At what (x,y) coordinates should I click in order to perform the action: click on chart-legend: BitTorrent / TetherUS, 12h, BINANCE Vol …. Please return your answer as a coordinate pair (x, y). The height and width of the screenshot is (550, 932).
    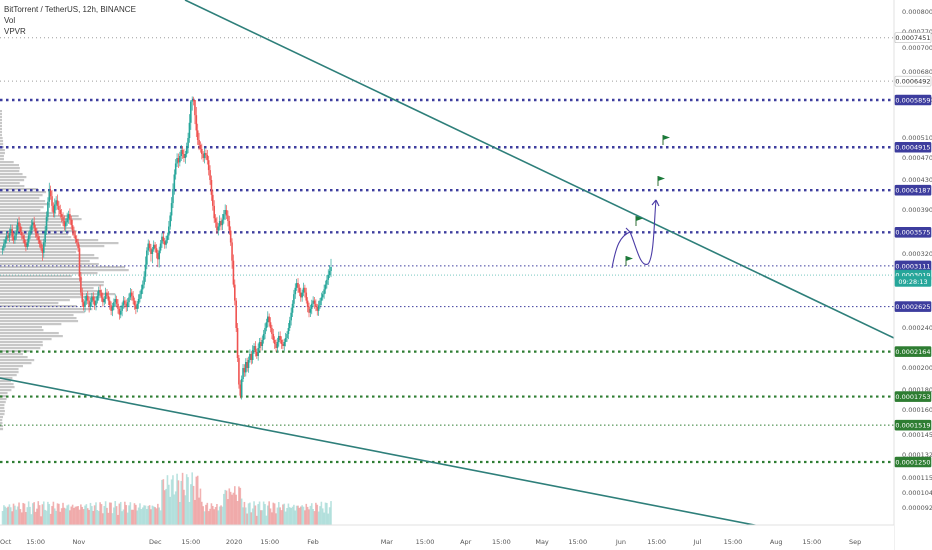
    Looking at the image, I should click on (70, 20).